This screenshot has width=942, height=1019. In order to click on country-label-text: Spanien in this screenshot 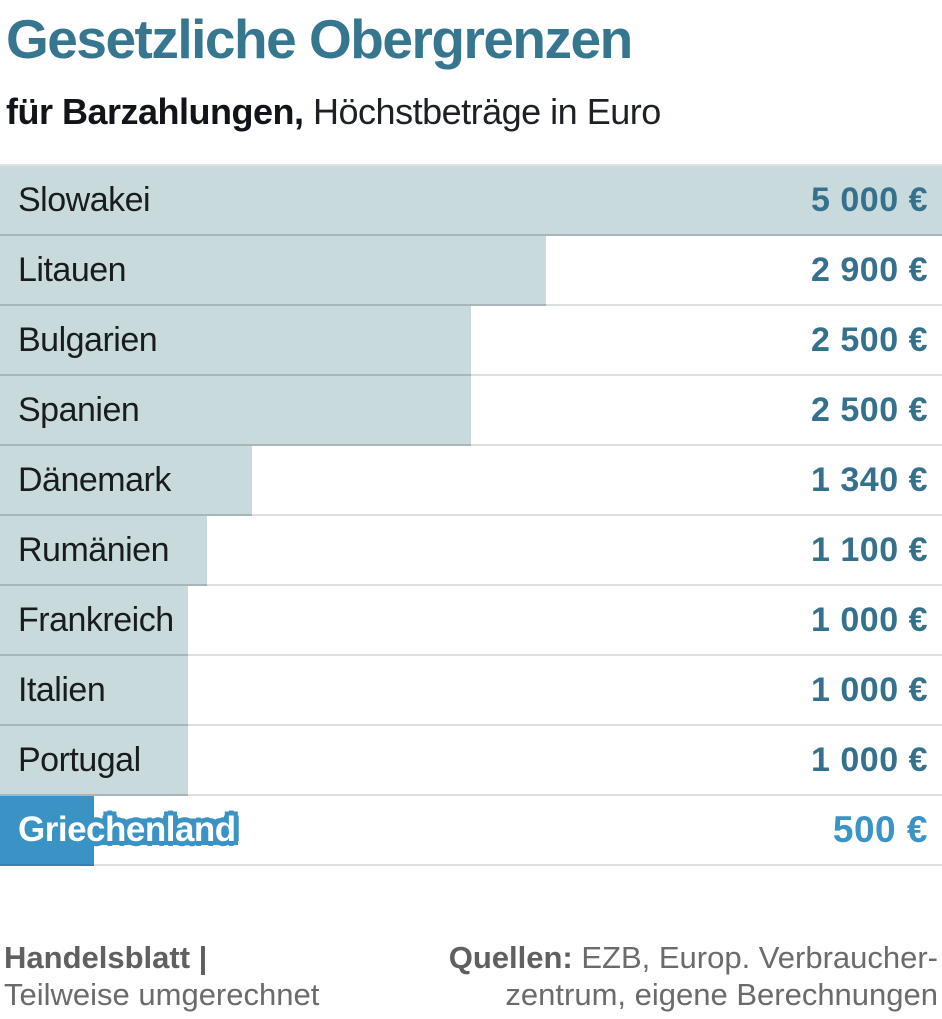, I will do `click(79, 409)`.